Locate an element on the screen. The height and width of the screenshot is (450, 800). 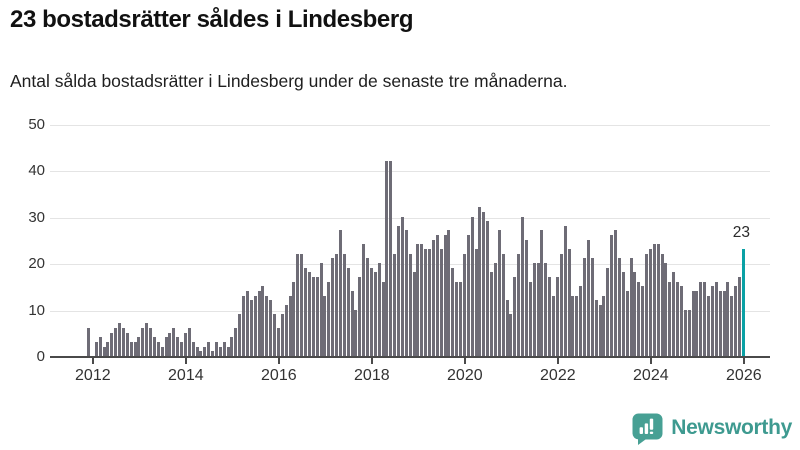
x-axis-label: 2026 is located at coordinates (744, 375).